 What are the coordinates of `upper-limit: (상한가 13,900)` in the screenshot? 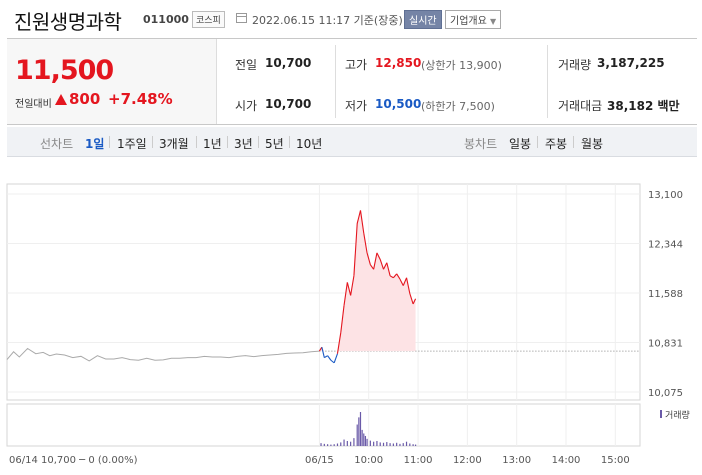 It's located at (461, 65).